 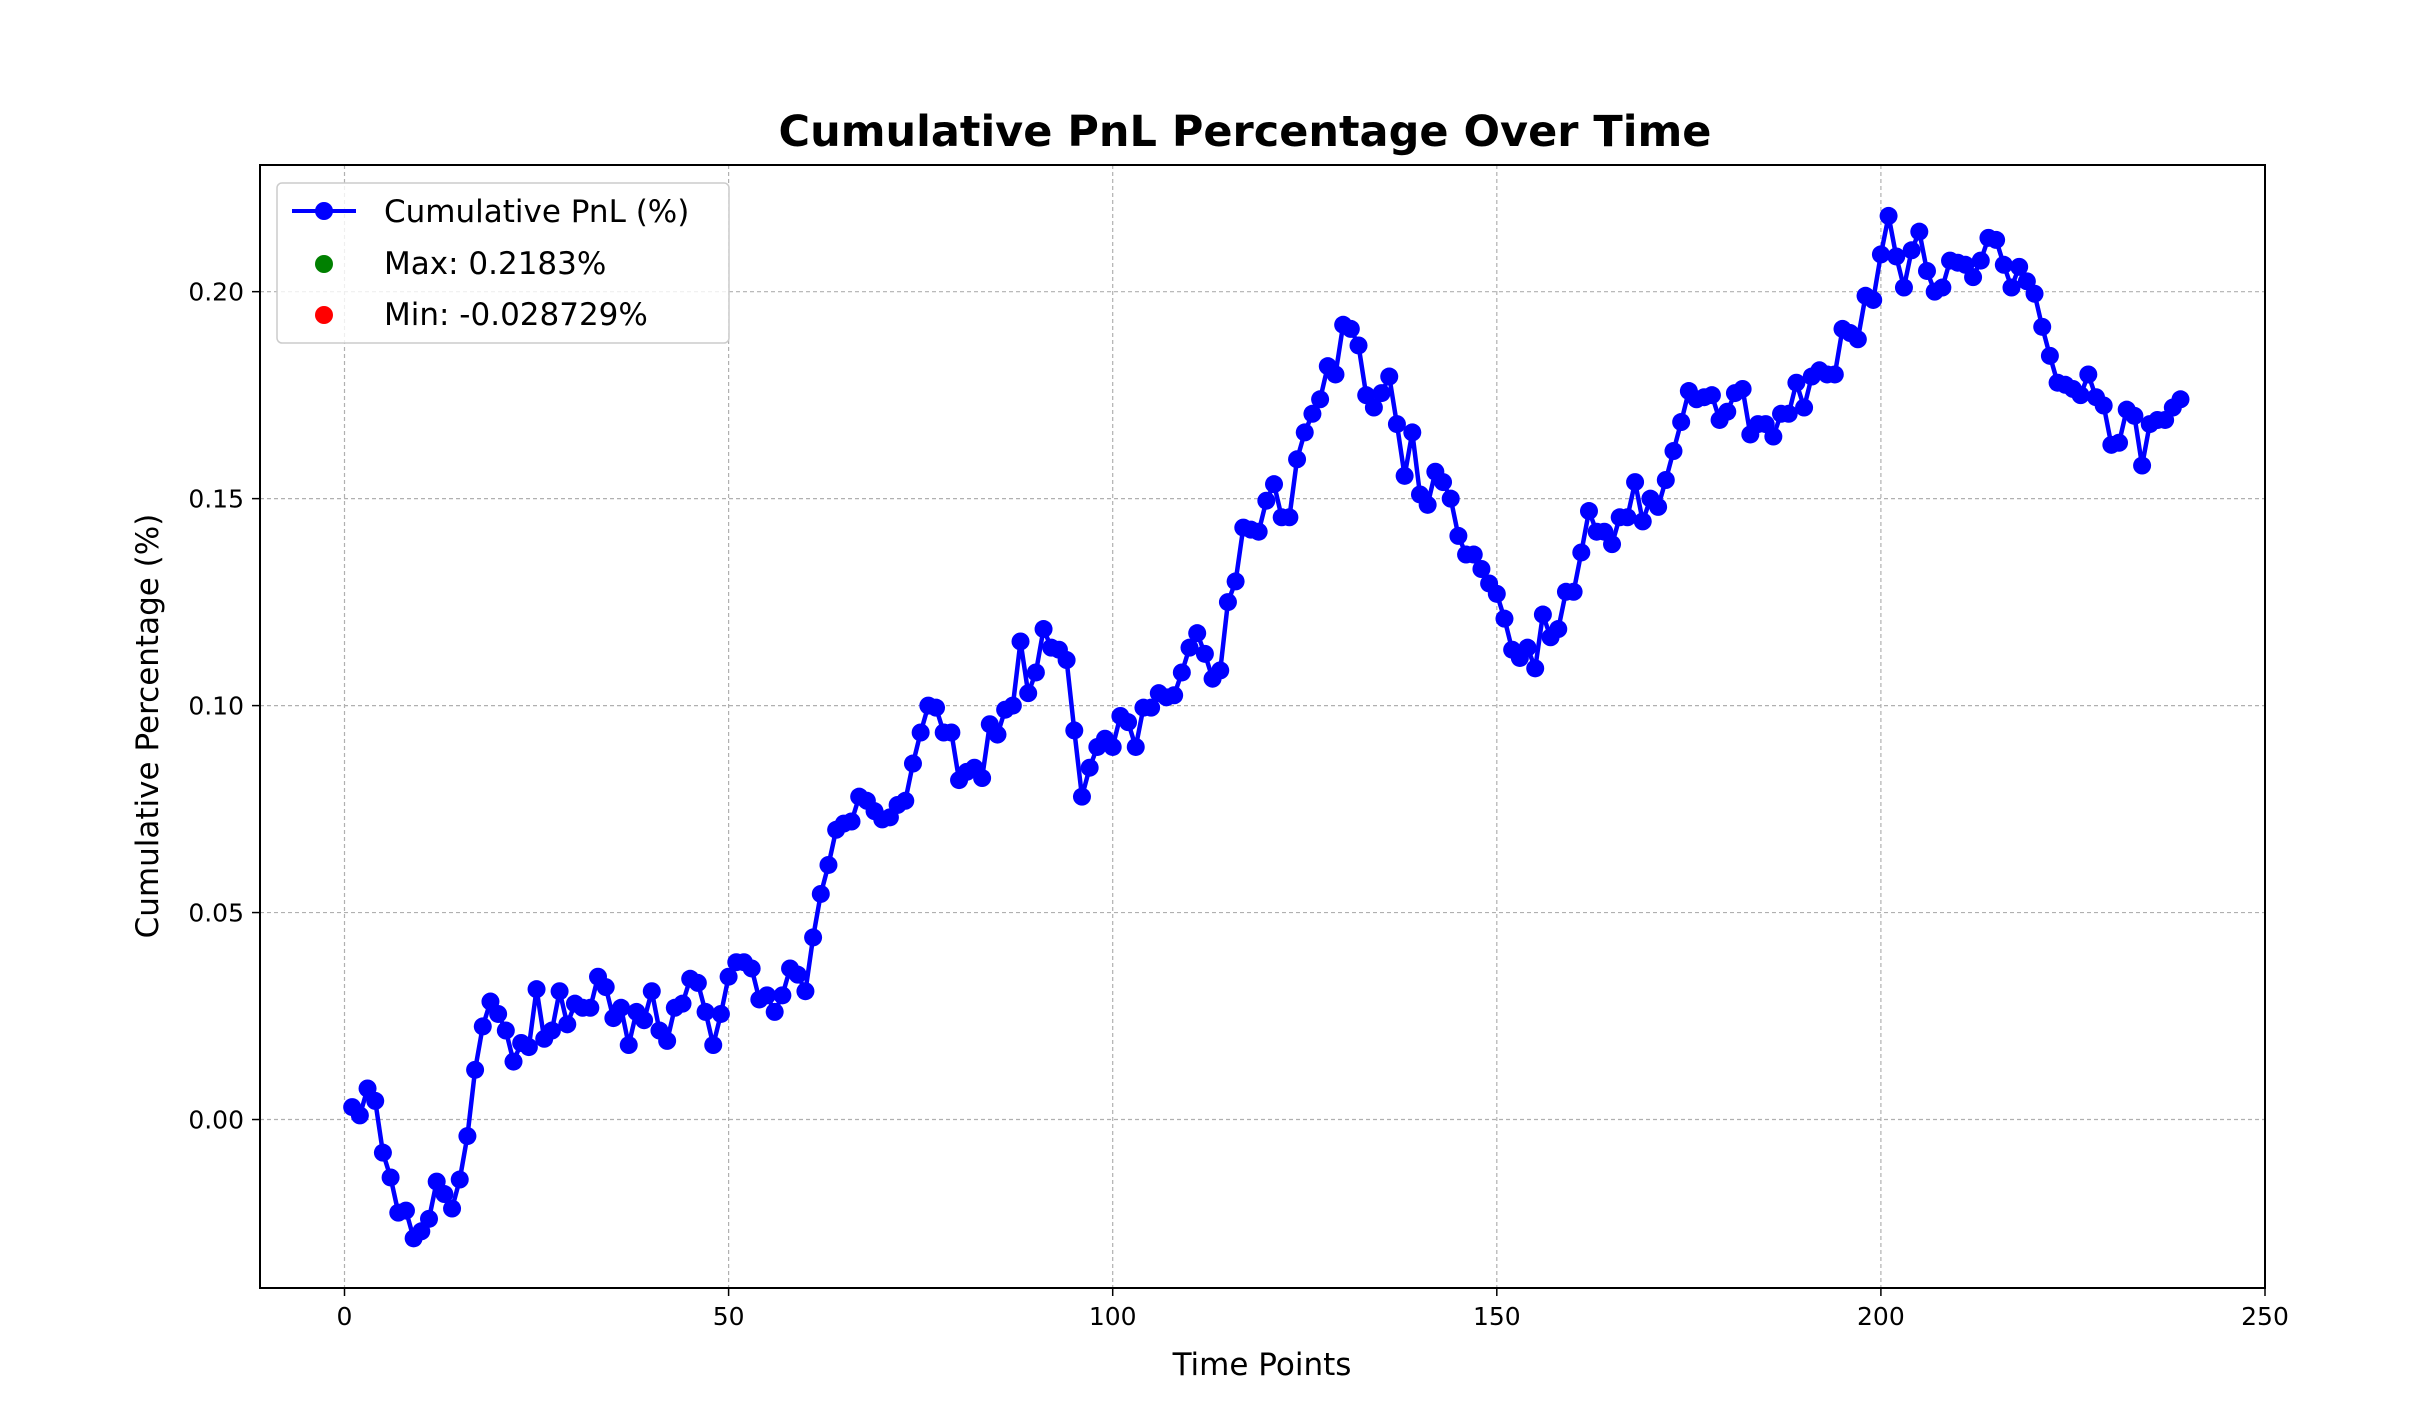 I want to click on y-tick-label: 0.00, so click(x=216, y=1120).